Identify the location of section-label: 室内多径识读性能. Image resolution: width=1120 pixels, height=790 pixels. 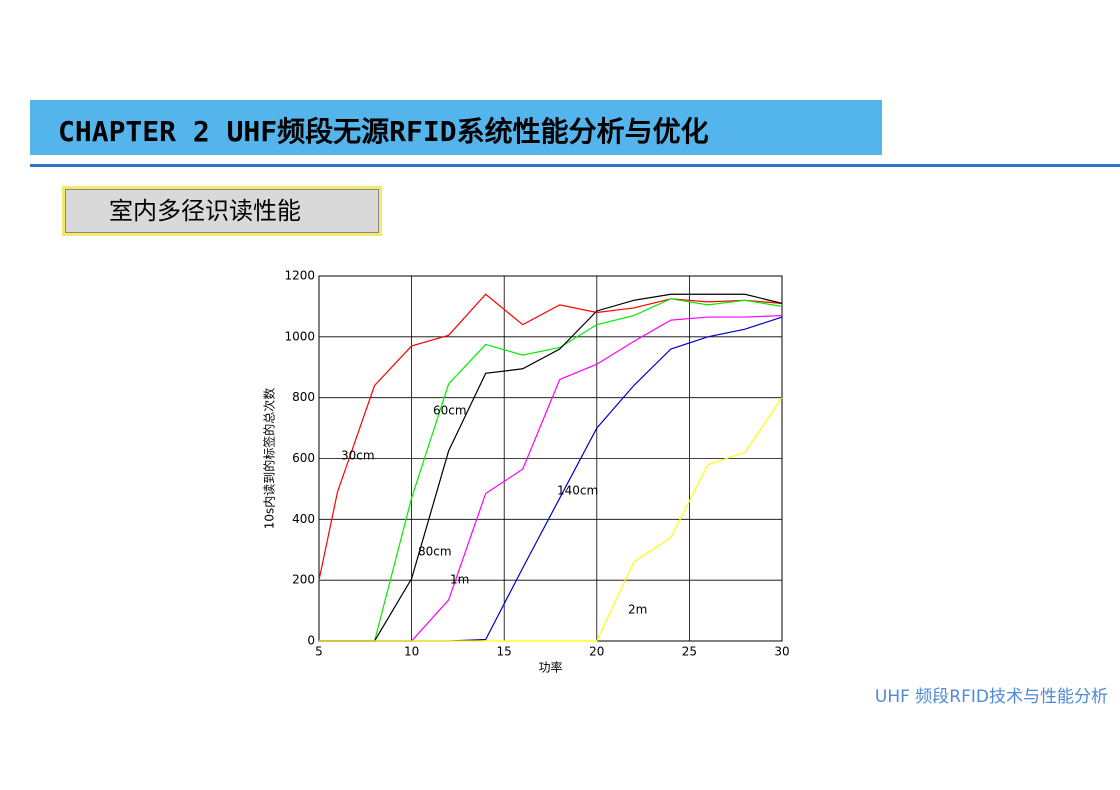
(222, 211).